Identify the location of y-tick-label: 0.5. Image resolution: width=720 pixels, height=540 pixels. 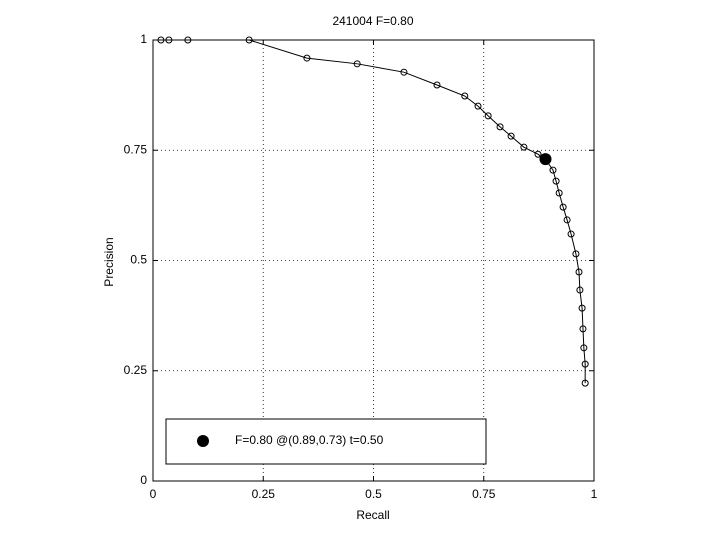
(138, 260).